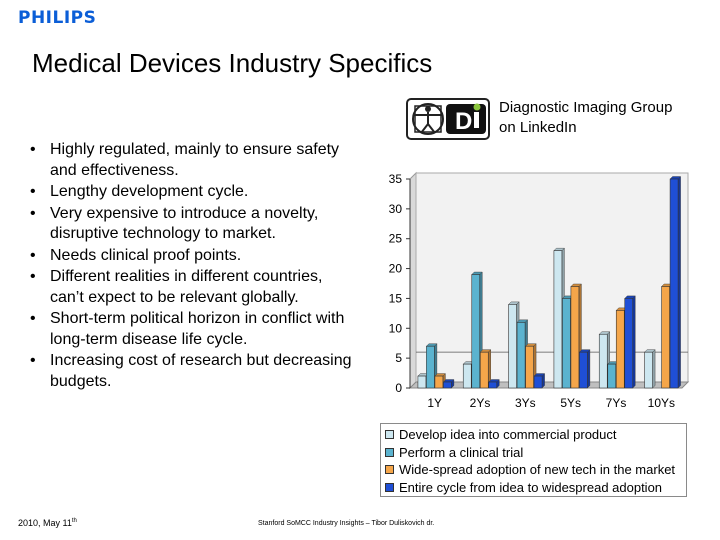 The height and width of the screenshot is (540, 720). I want to click on footer-date: 2010, May 11th, so click(47, 523).